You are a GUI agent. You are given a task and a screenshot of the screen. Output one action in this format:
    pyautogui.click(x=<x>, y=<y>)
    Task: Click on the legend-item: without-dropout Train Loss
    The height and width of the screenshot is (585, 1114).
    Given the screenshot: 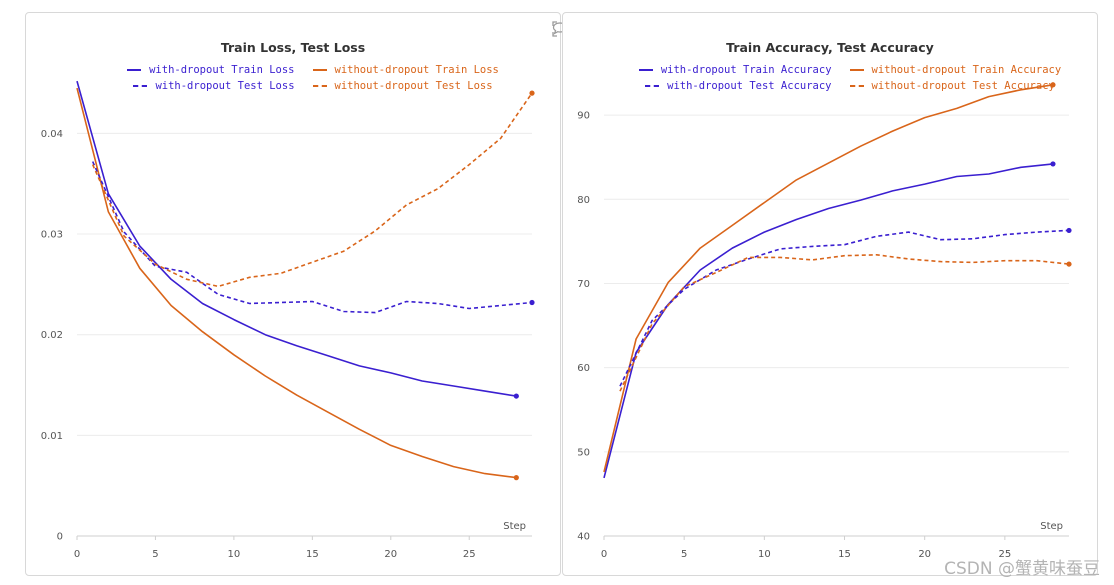 What is the action you would take?
    pyautogui.click(x=405, y=70)
    